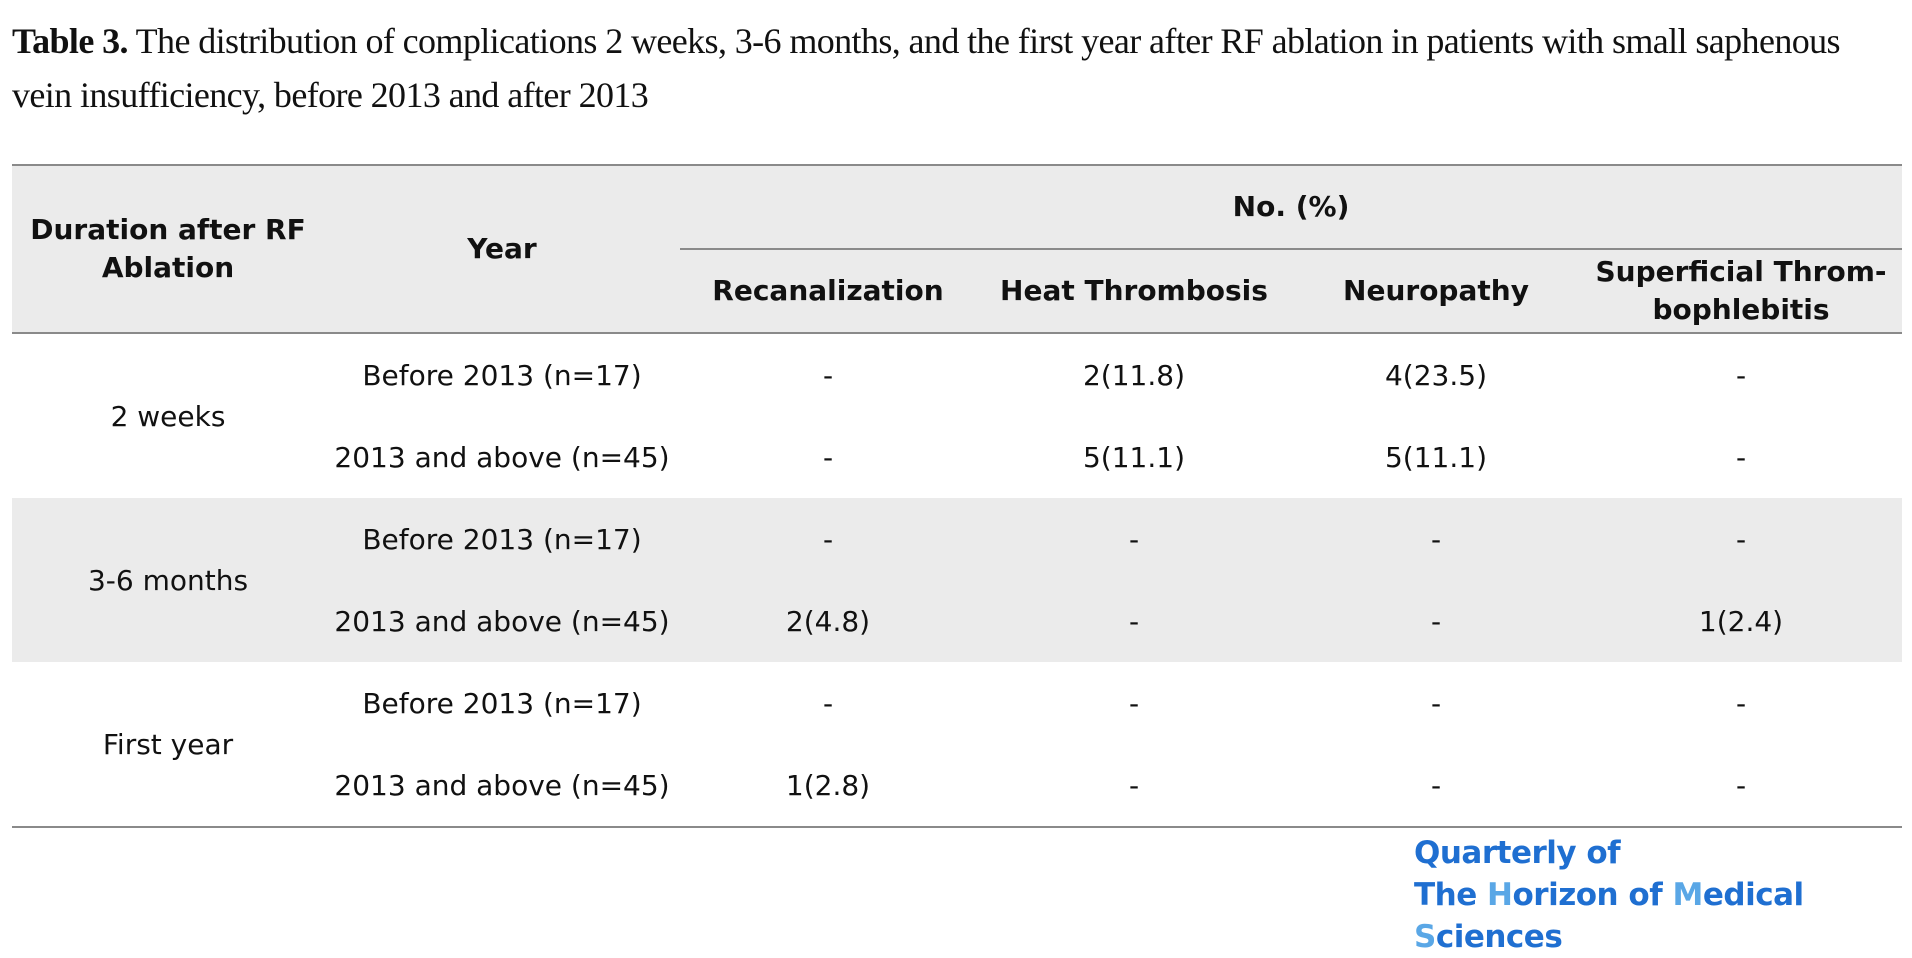 This screenshot has width=1912, height=958. I want to click on header-group-no-percent: No. (%), so click(1291, 207).